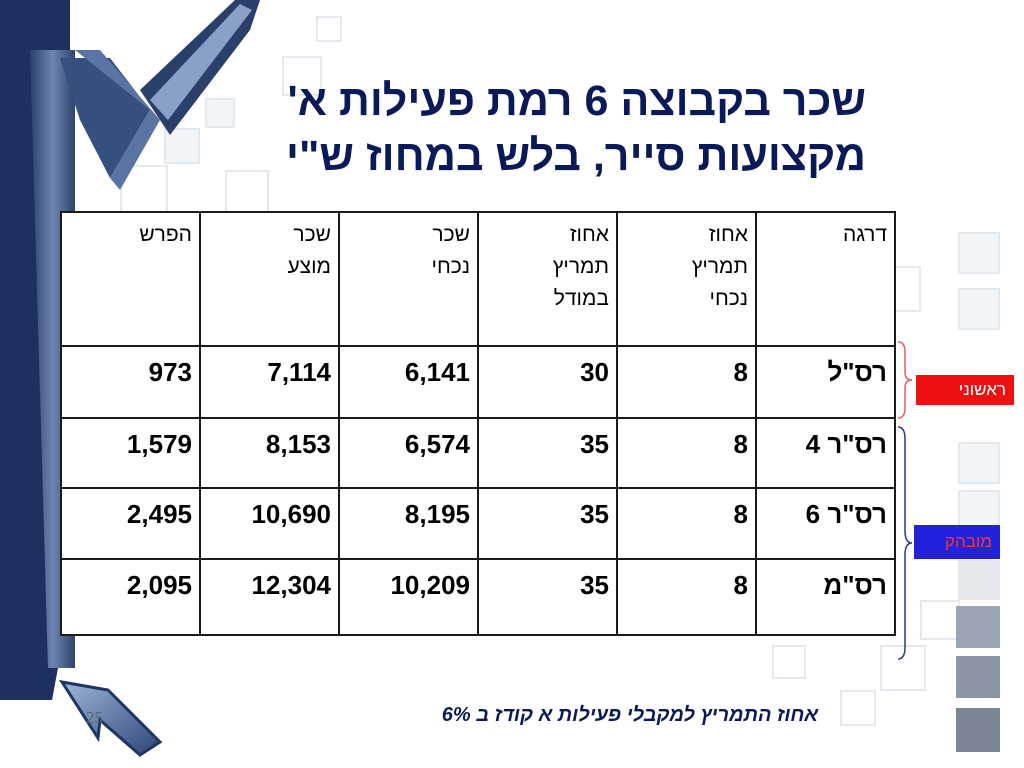  Describe the element at coordinates (130, 523) in the screenshot. I see `cell-difference: 2,495` at that location.